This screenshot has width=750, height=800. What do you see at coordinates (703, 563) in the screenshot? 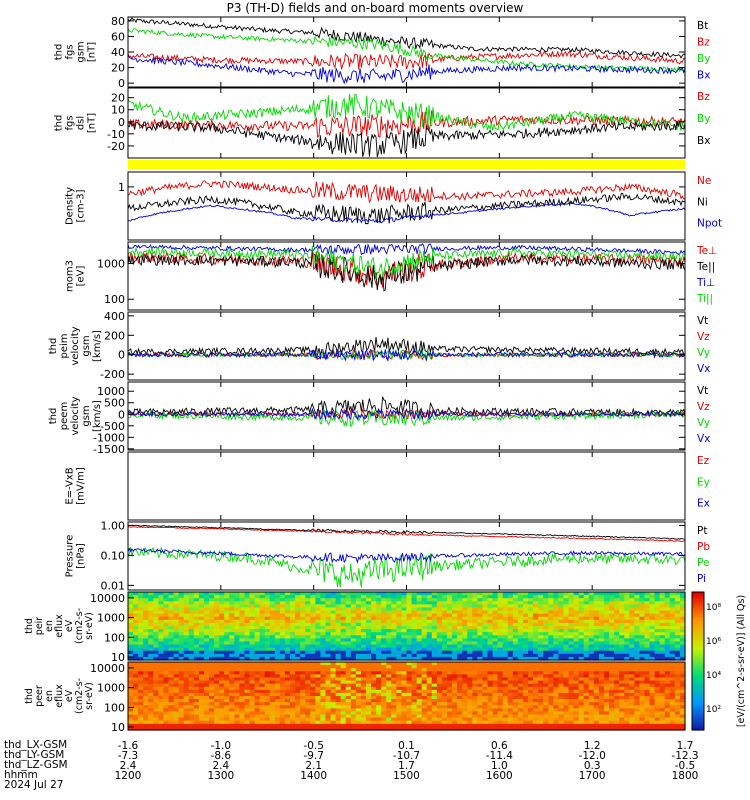
I see `legend-pressure-2: Pe` at bounding box center [703, 563].